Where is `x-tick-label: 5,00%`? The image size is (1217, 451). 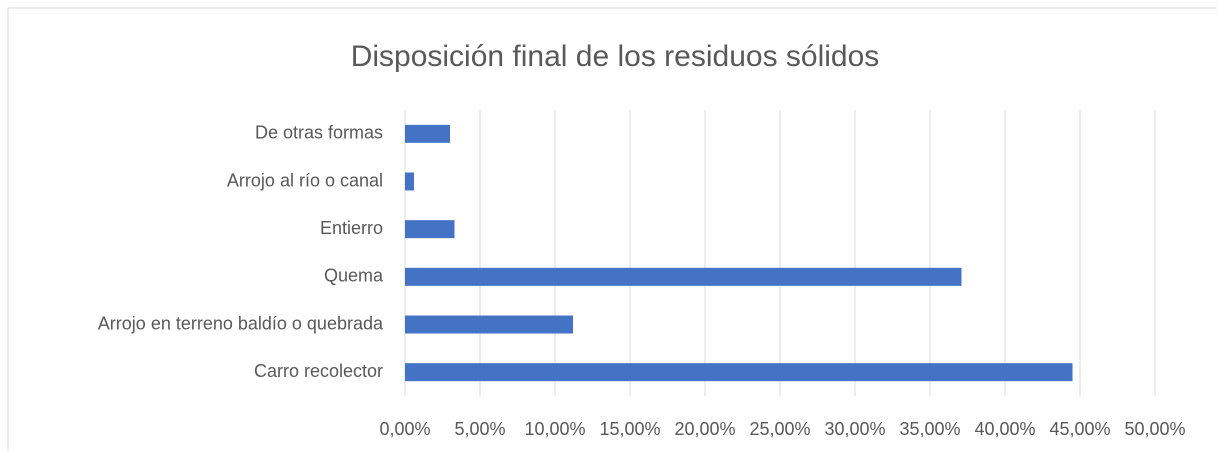 x-tick-label: 5,00% is located at coordinates (479, 429).